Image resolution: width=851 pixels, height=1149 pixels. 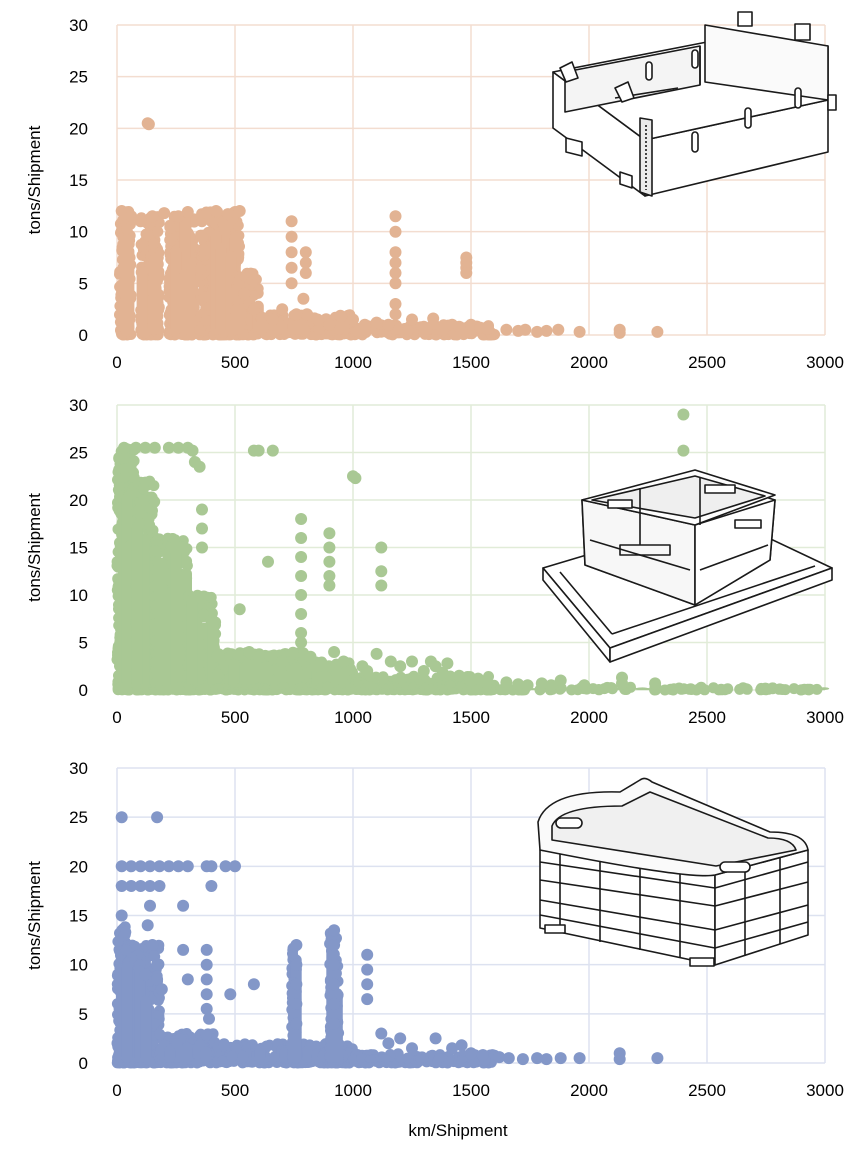 I want to click on x-tick-label: 3000, so click(x=825, y=717).